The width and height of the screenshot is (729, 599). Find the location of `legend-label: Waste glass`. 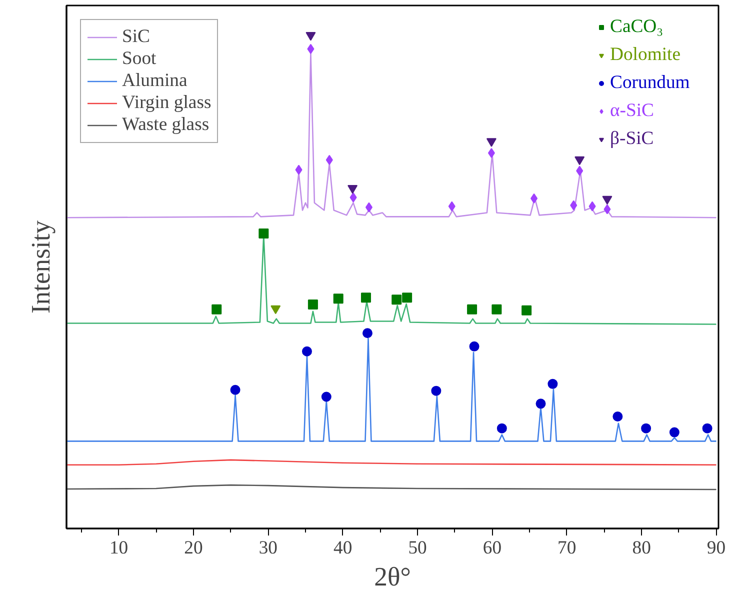

legend-label: Waste glass is located at coordinates (166, 125).